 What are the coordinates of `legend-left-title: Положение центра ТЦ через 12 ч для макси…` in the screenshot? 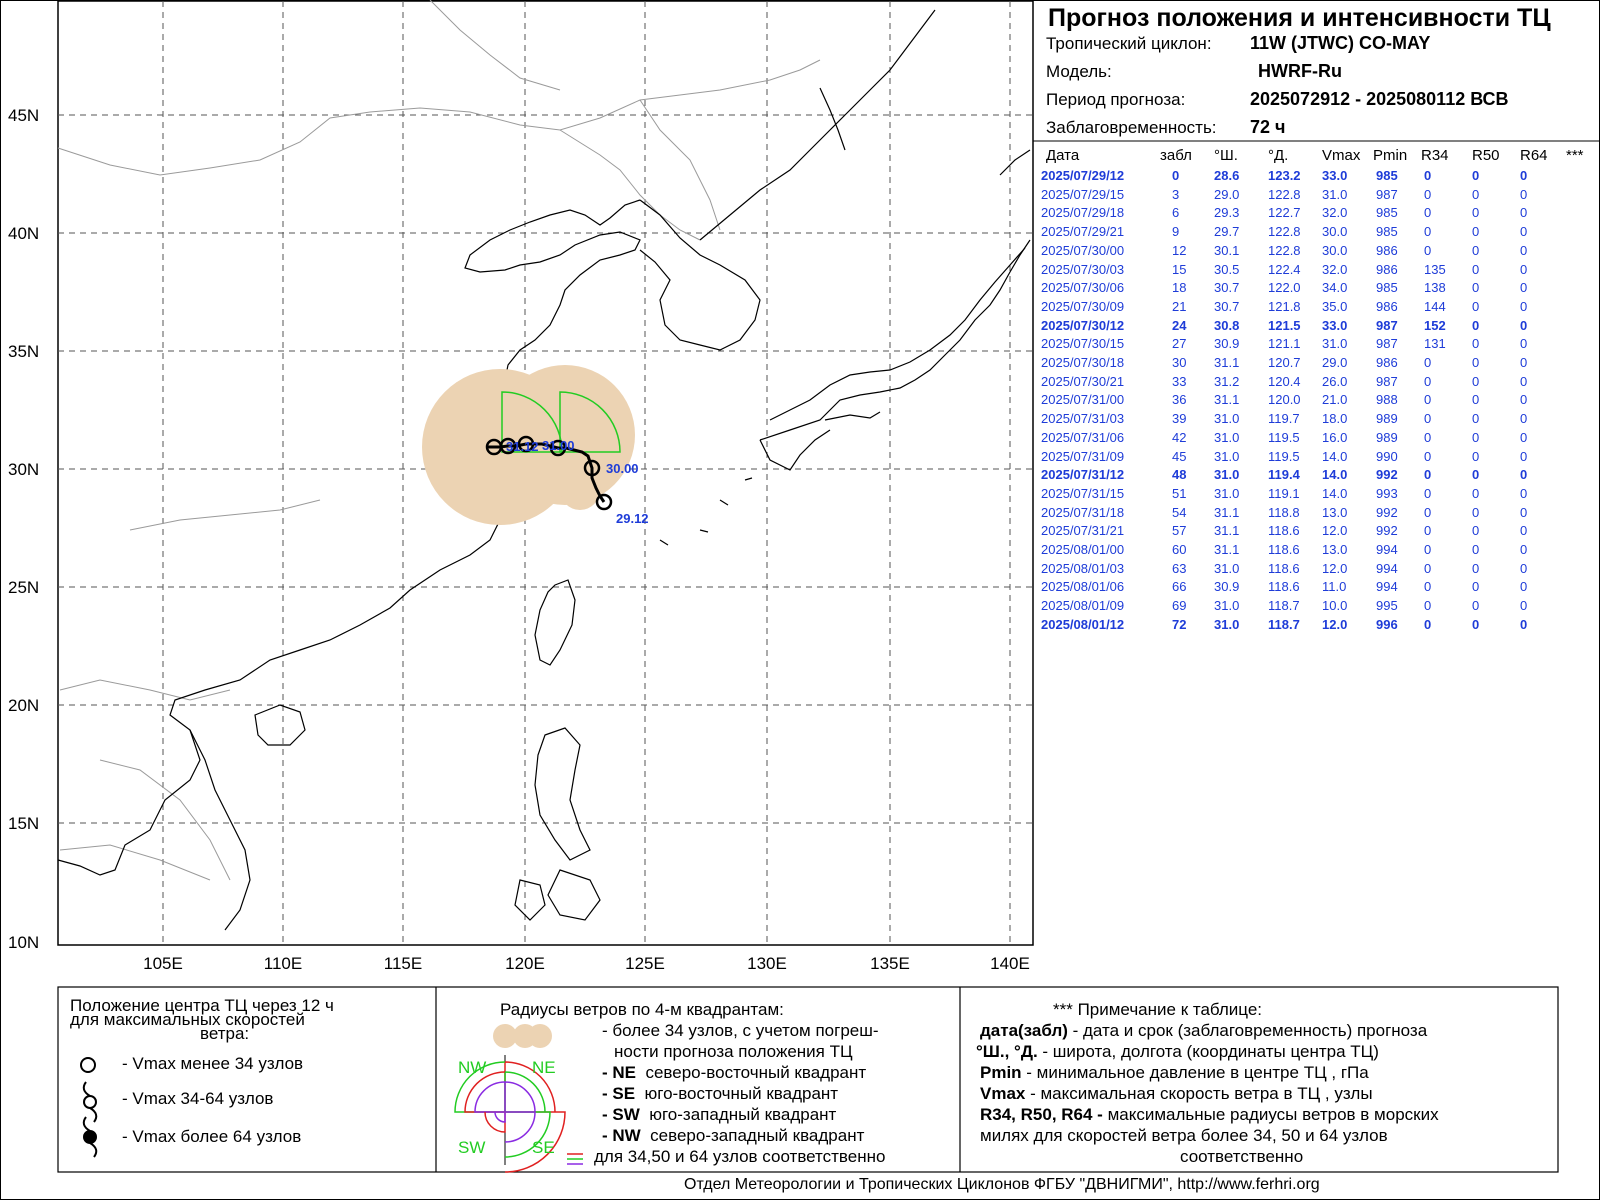 It's located at (202, 1019).